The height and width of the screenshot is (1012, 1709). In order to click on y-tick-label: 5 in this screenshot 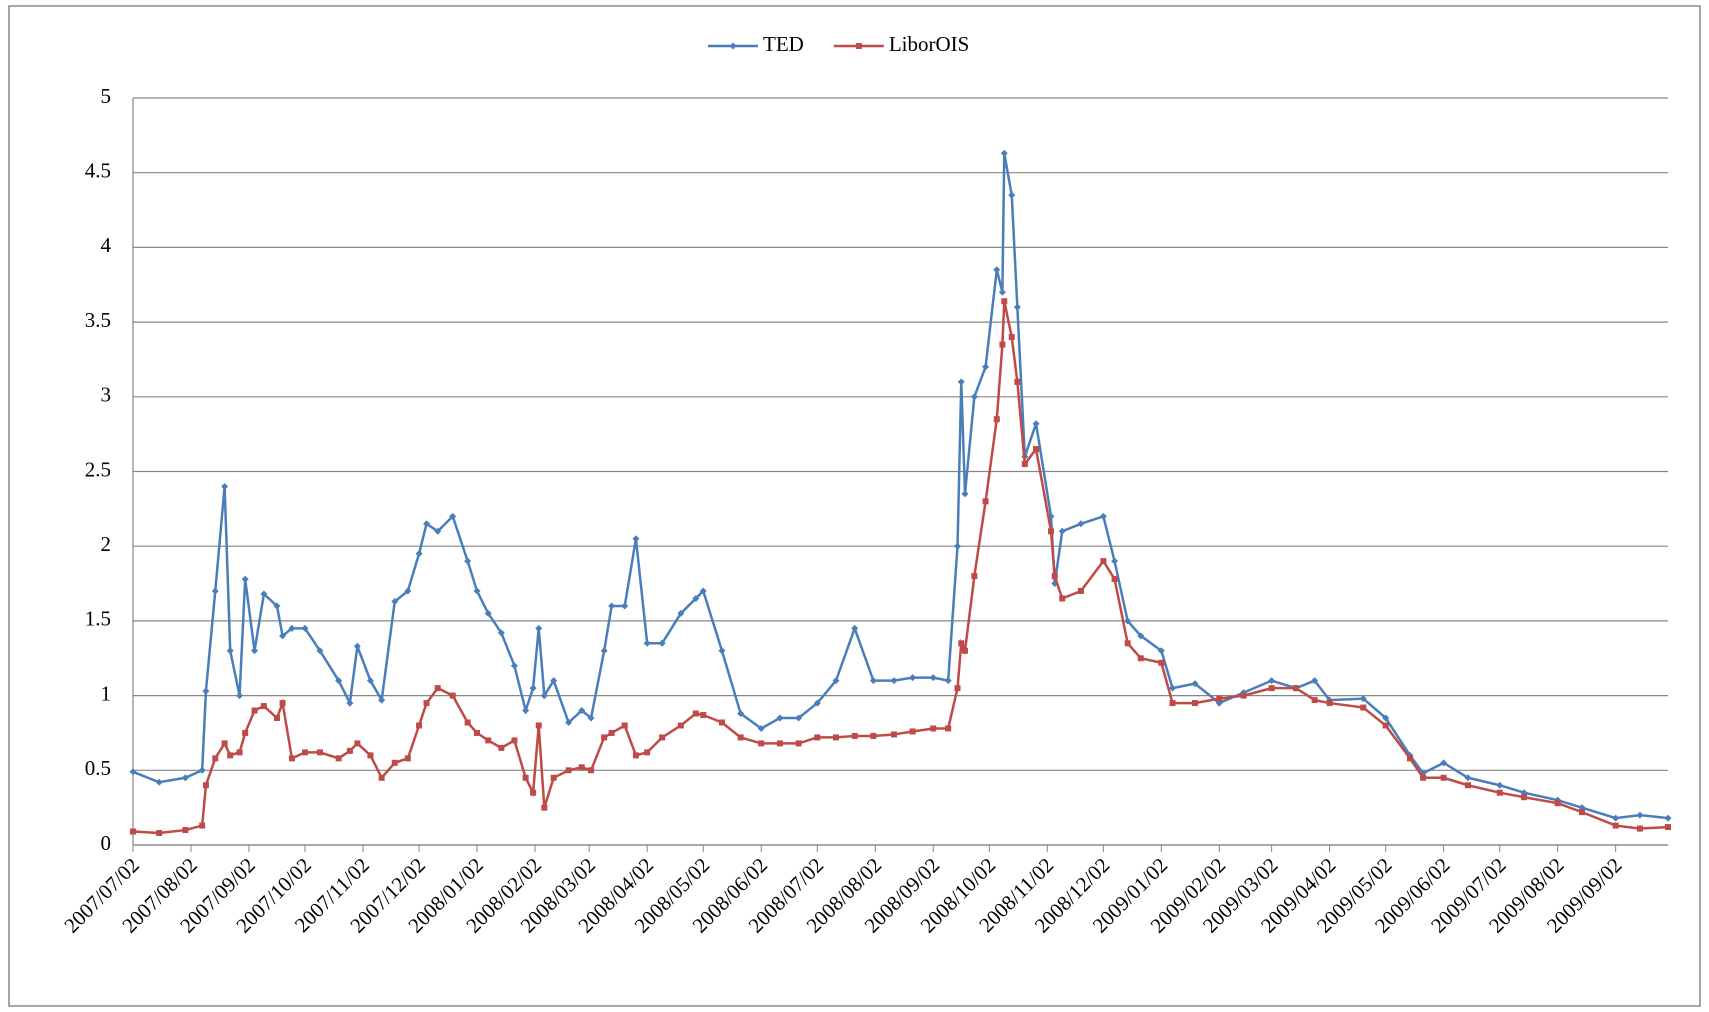, I will do `click(106, 96)`.